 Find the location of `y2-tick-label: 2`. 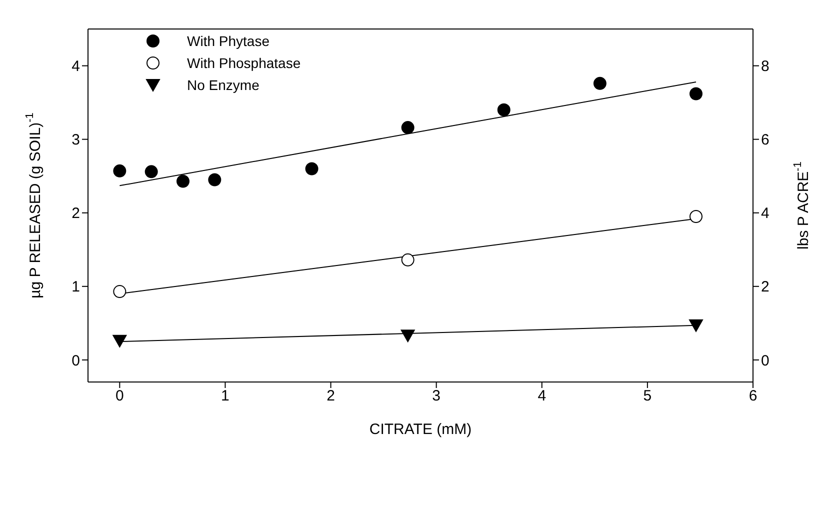

y2-tick-label: 2 is located at coordinates (765, 287).